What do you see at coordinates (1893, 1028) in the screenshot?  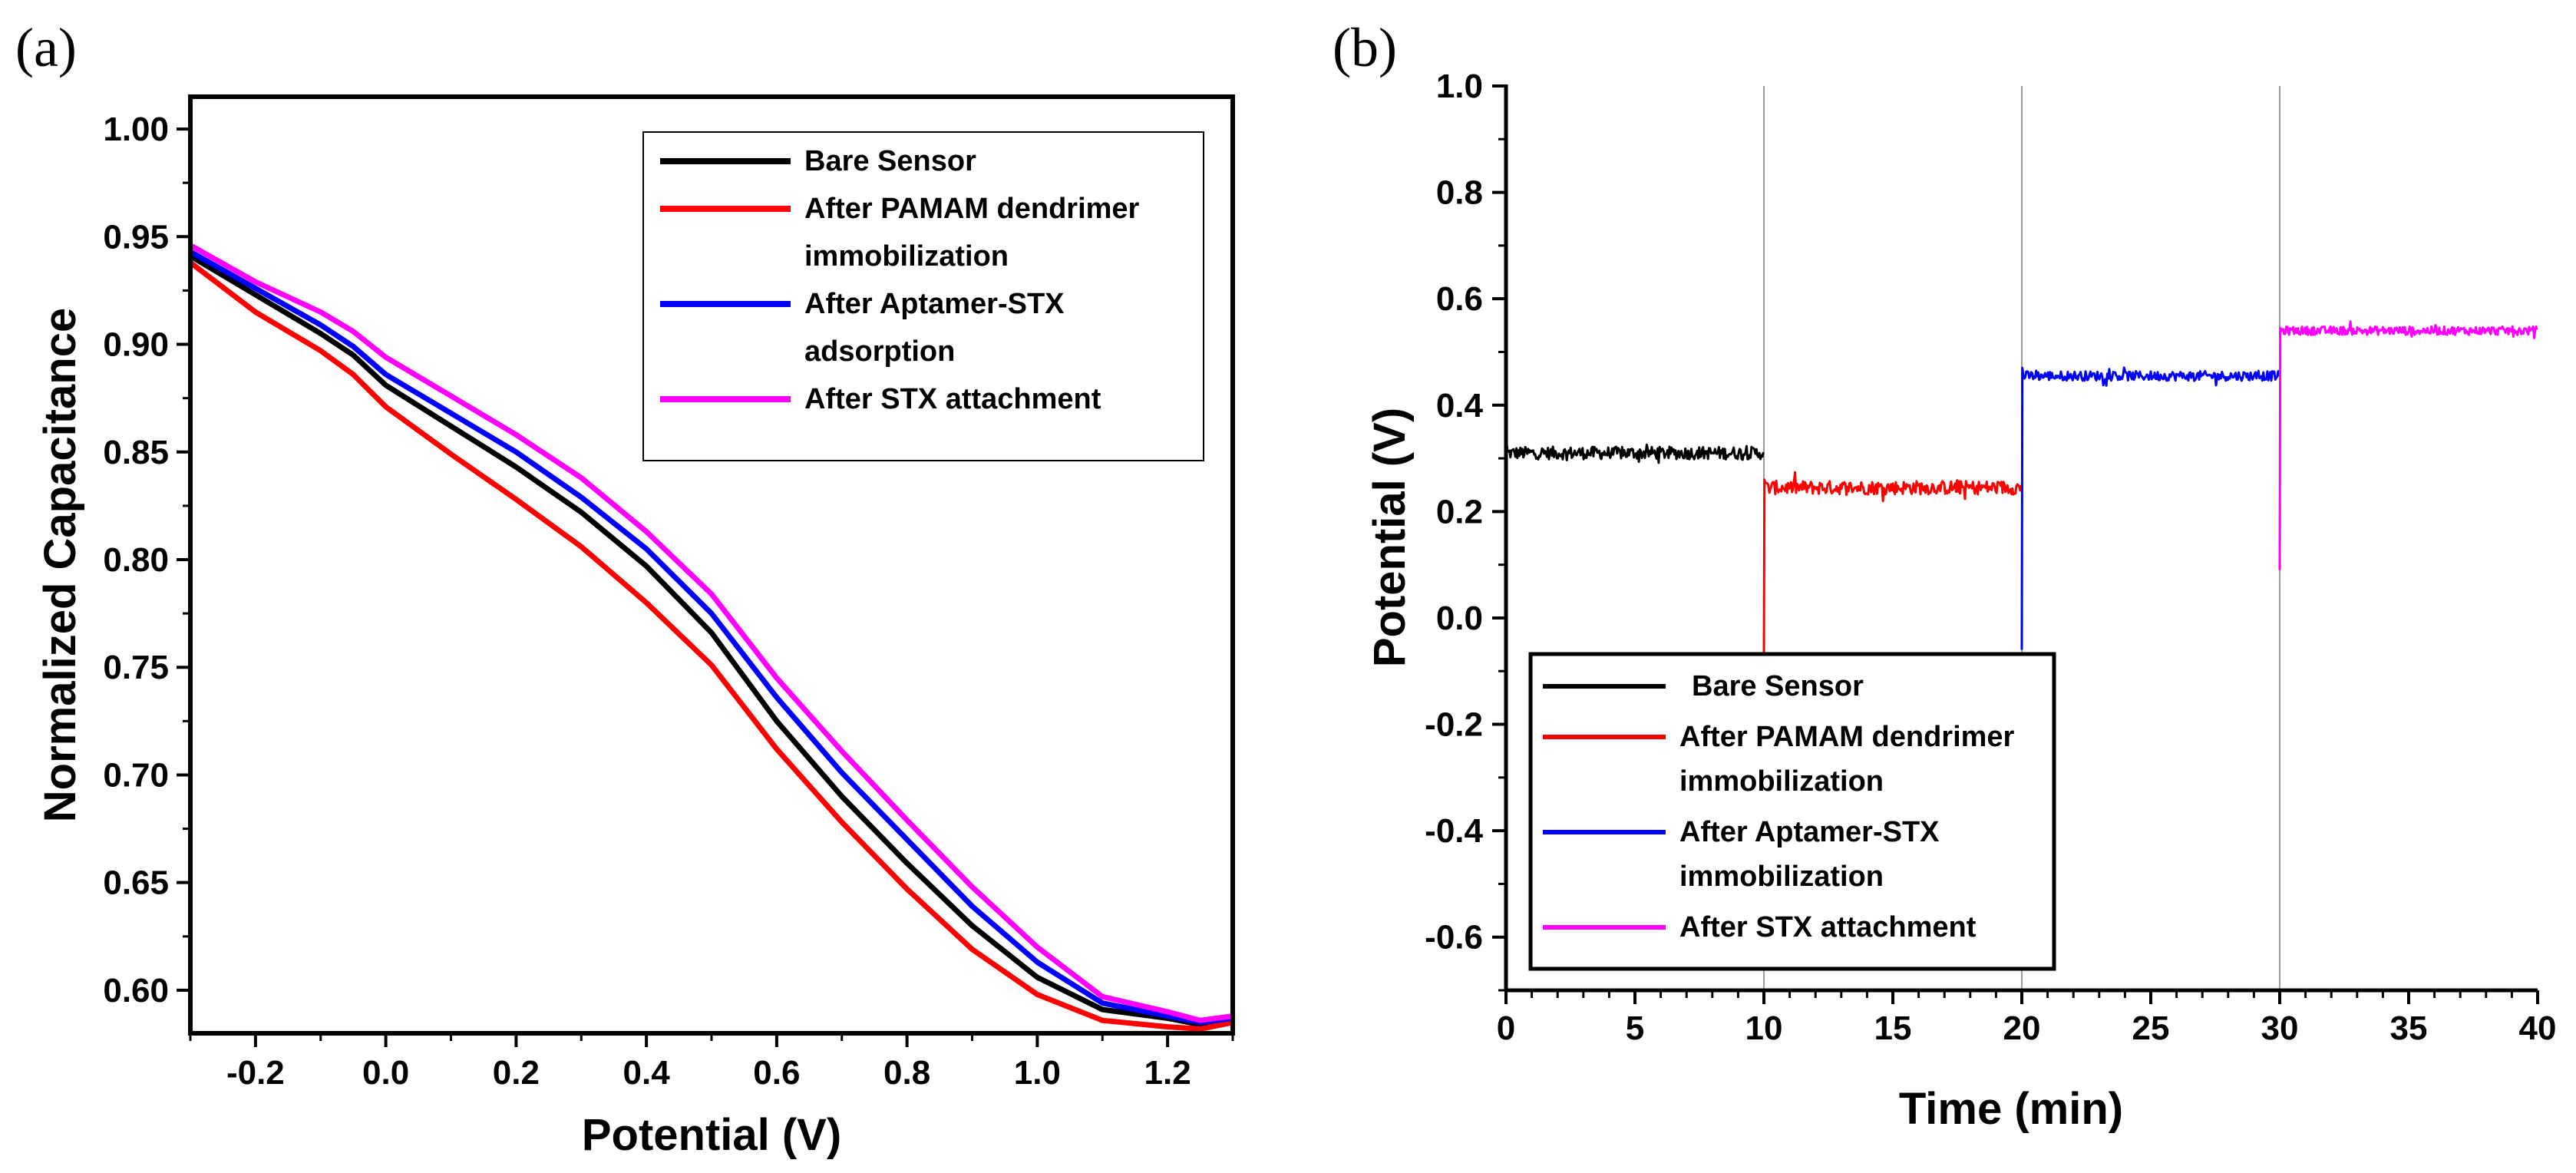 I see `panel-b-x-tick-label: 15` at bounding box center [1893, 1028].